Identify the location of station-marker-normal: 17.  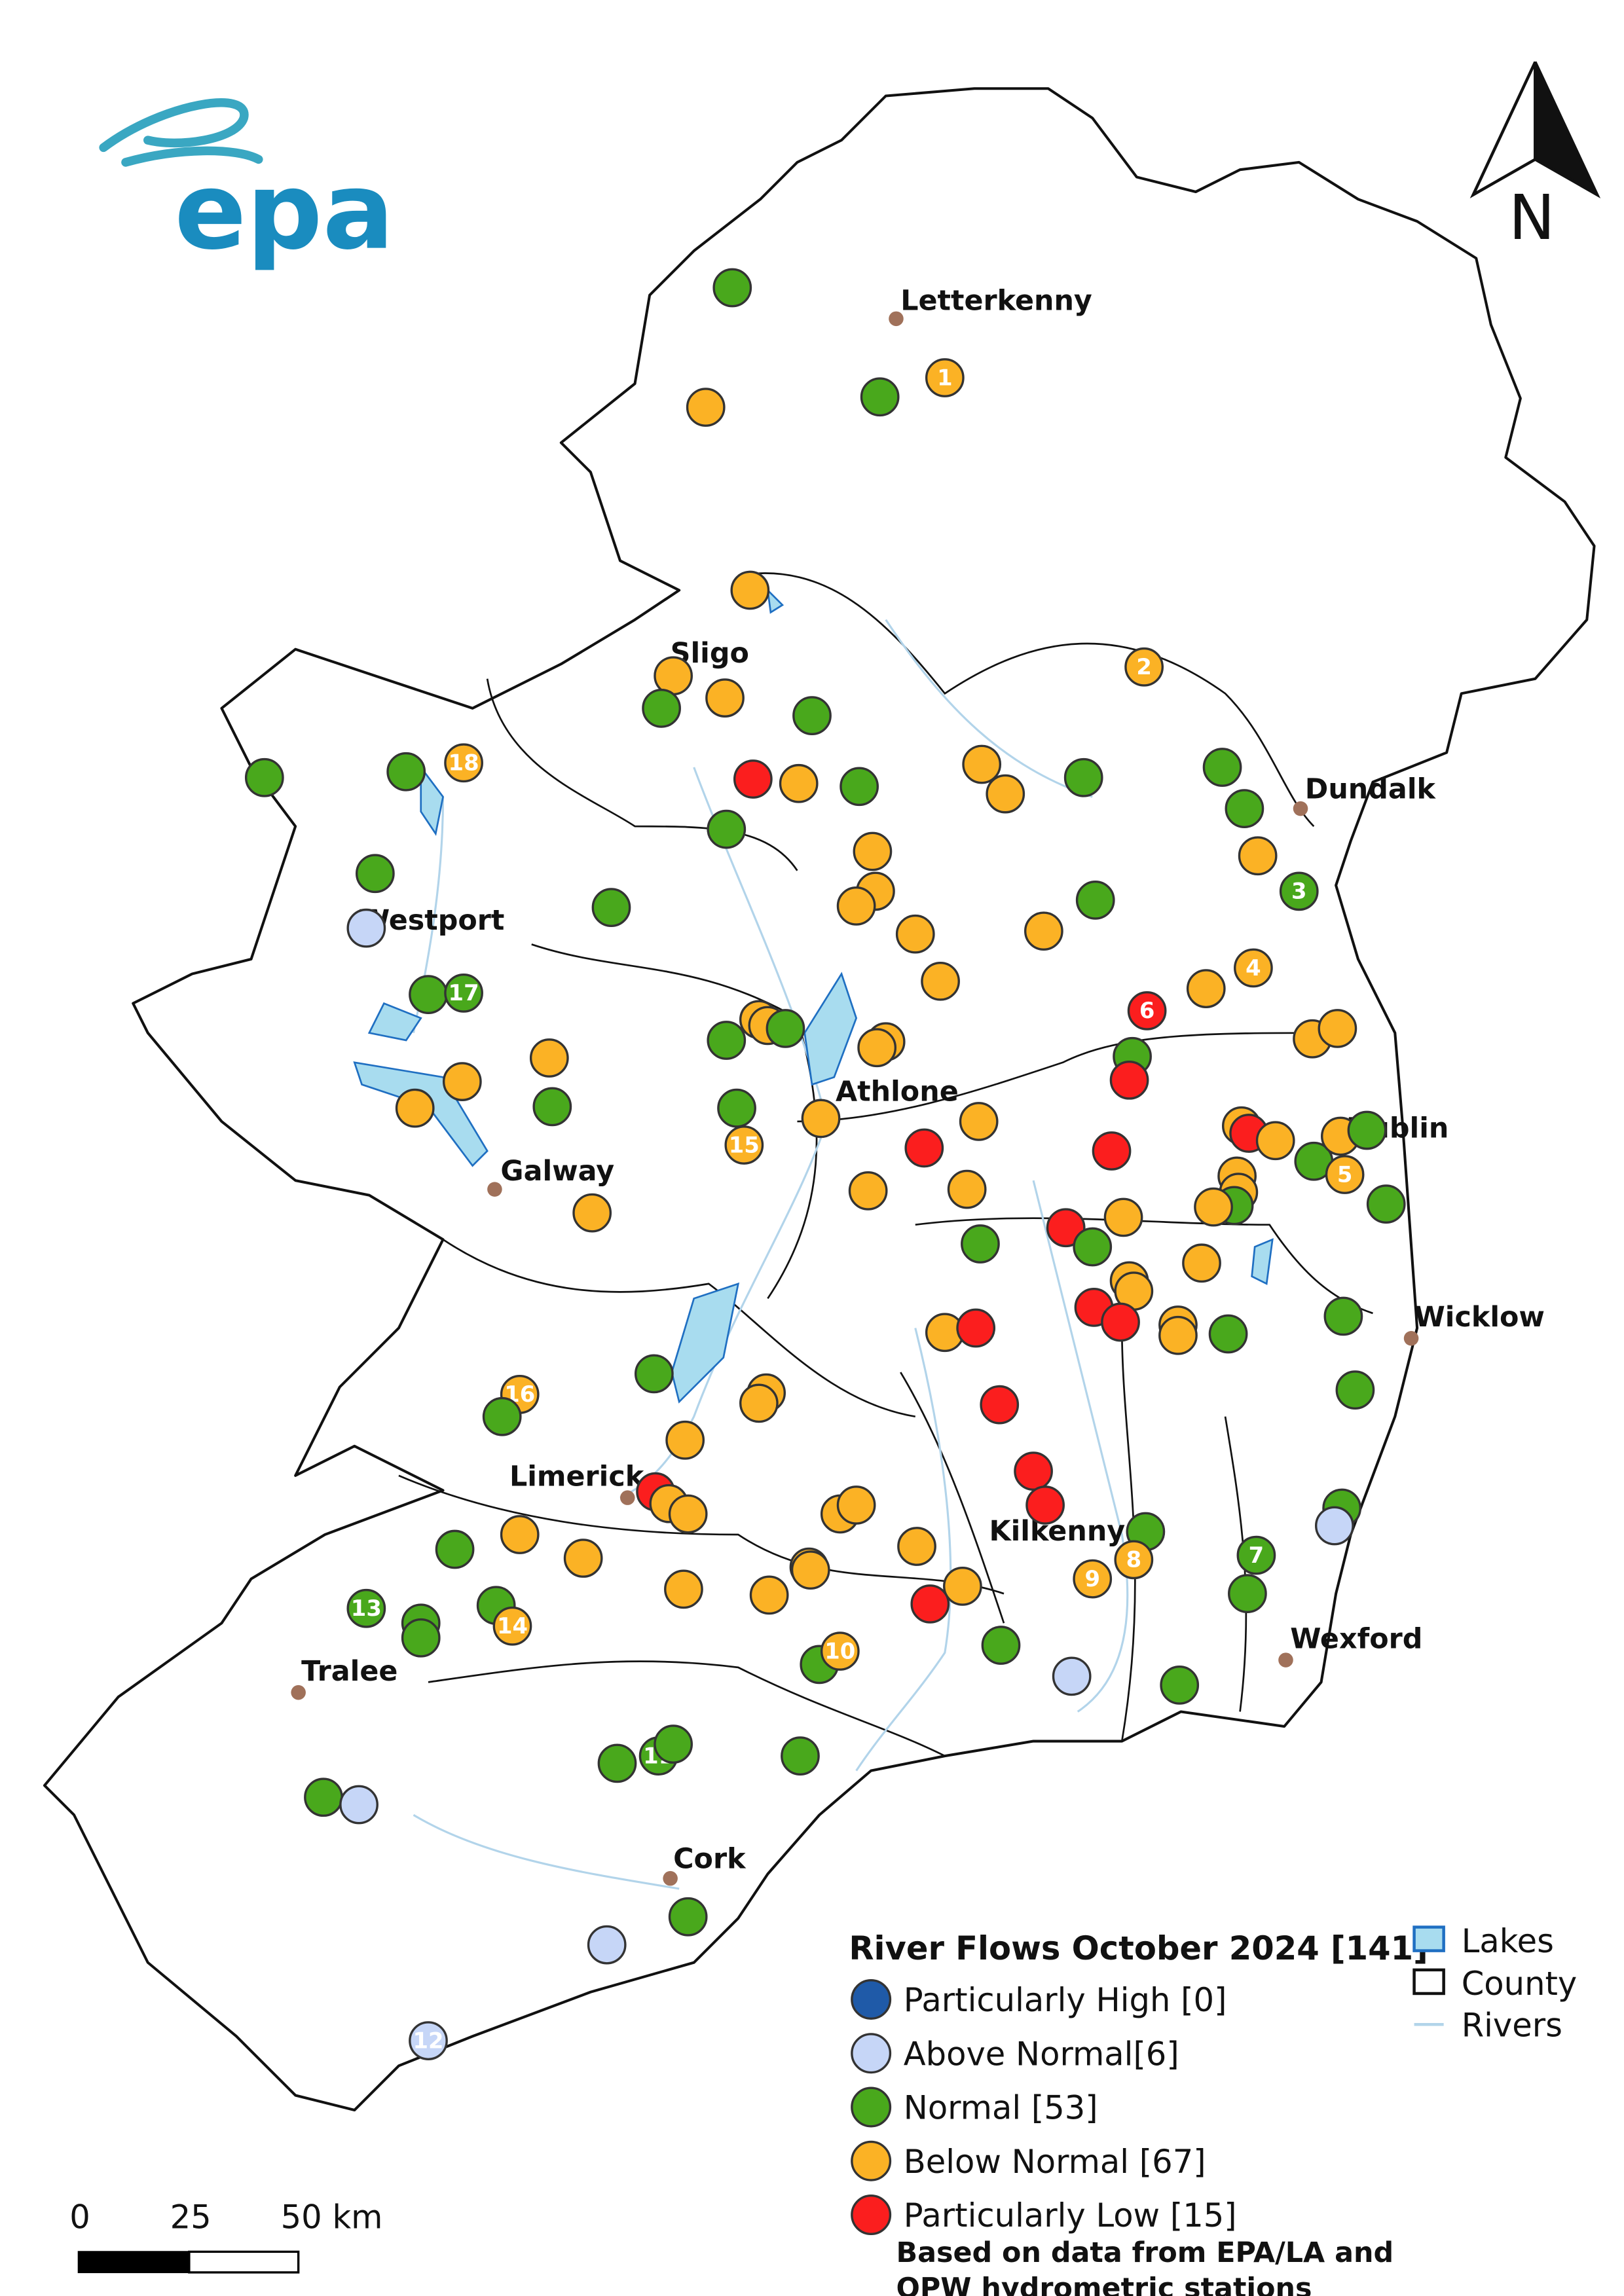
(463, 993).